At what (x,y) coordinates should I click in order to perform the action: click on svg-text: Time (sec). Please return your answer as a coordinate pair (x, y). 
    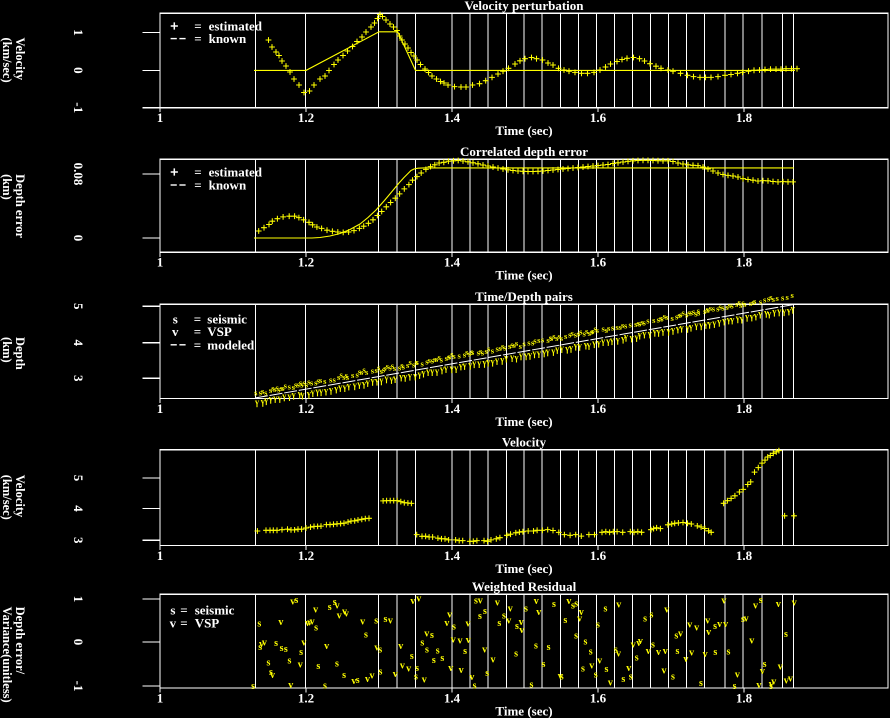
    Looking at the image, I should click on (523, 421).